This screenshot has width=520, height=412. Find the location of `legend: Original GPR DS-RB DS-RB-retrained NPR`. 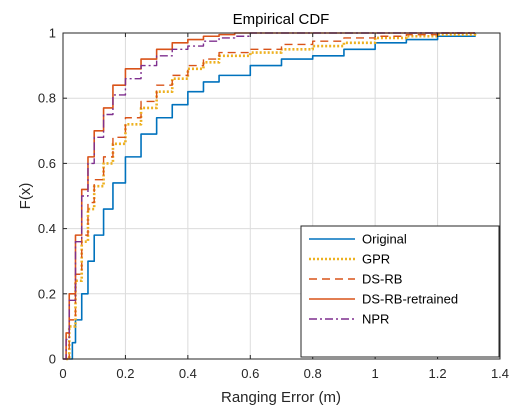

legend: Original GPR DS-RB DS-RB-retrained NPR is located at coordinates (400, 291).